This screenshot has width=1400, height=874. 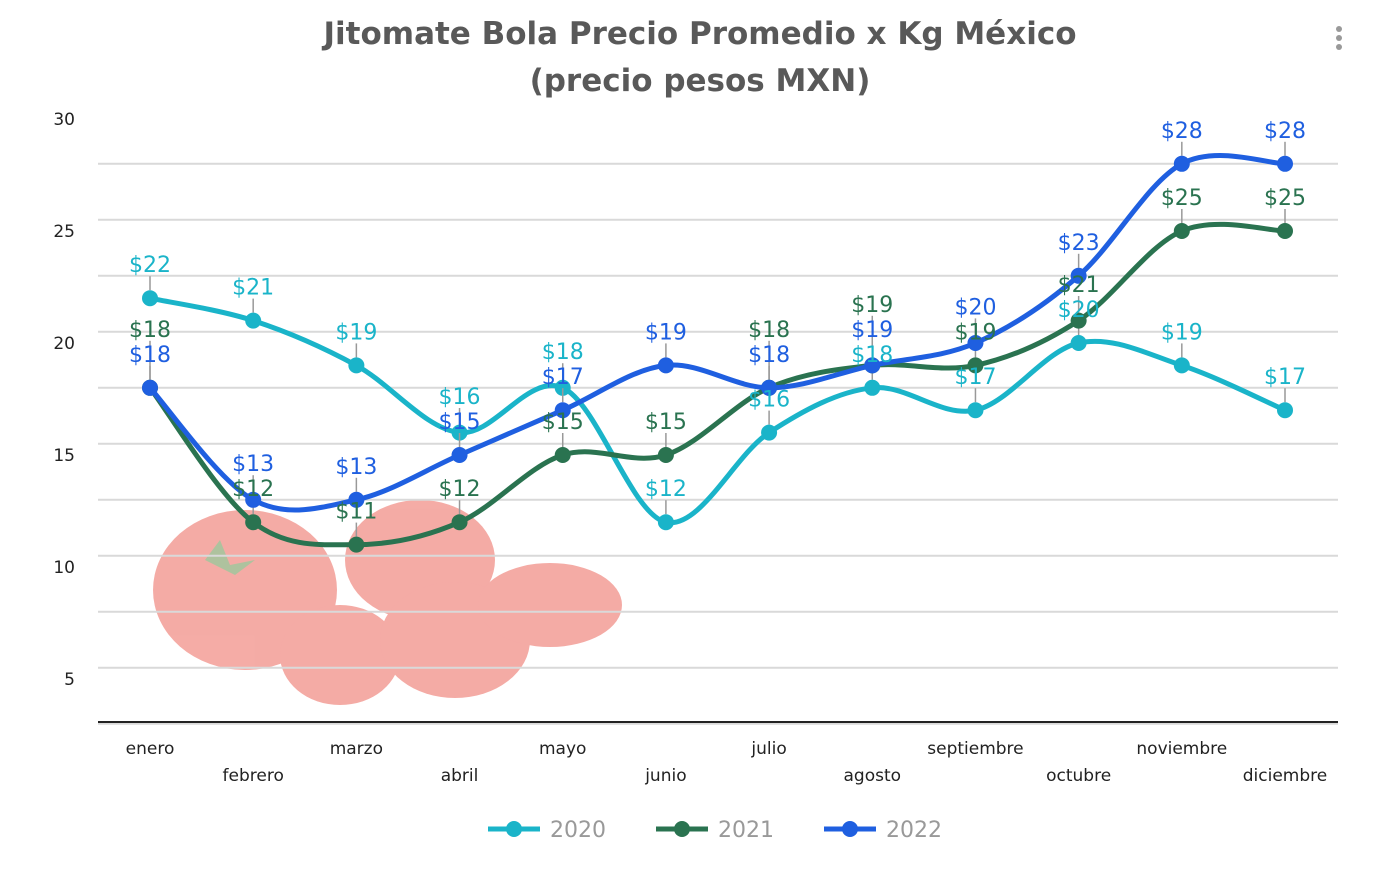 I want to click on y-tick-label: 30, so click(x=64, y=120).